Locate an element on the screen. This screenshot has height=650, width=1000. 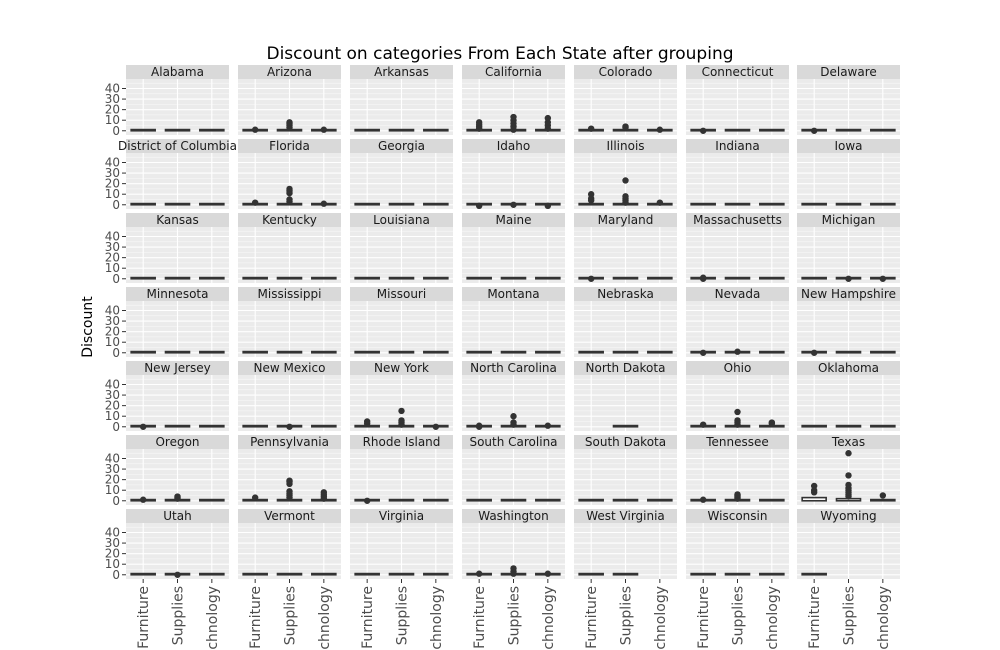
facet-strip-label: West Virginia is located at coordinates (625, 516).